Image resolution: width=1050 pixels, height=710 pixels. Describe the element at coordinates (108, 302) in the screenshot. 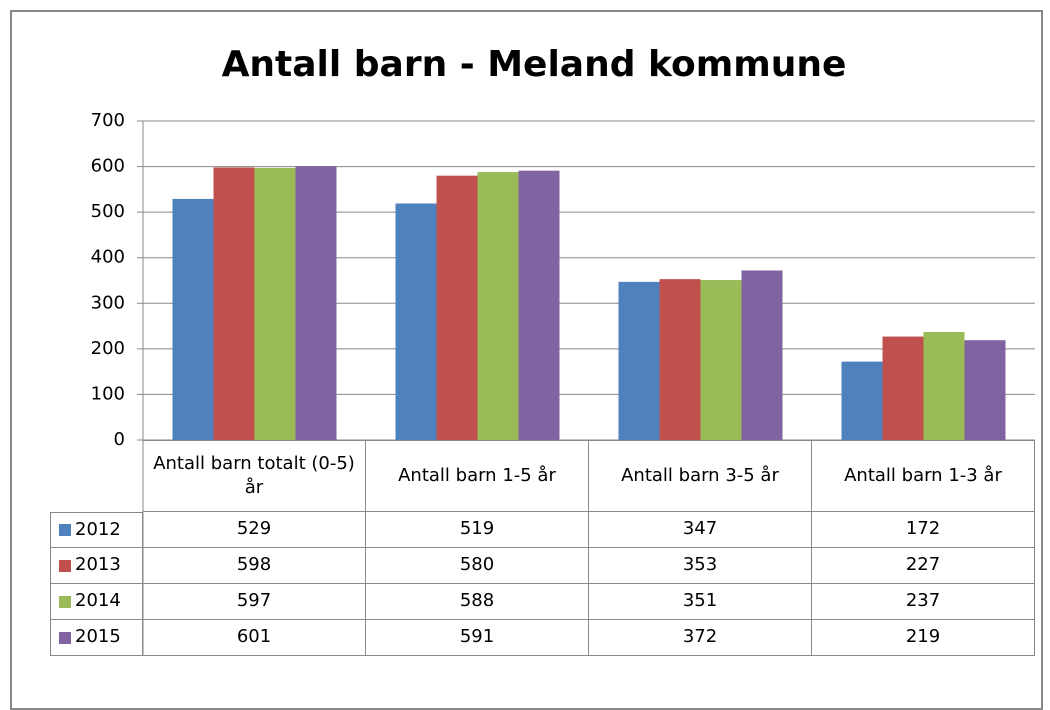

I see `y-tick-label: 300` at that location.